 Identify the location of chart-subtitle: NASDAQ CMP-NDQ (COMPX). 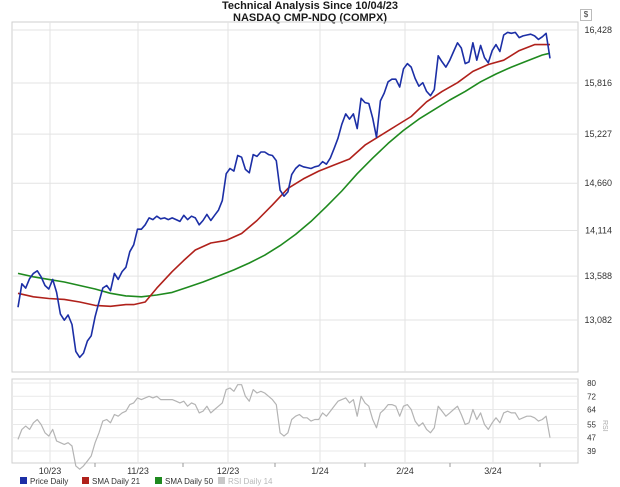
(310, 18).